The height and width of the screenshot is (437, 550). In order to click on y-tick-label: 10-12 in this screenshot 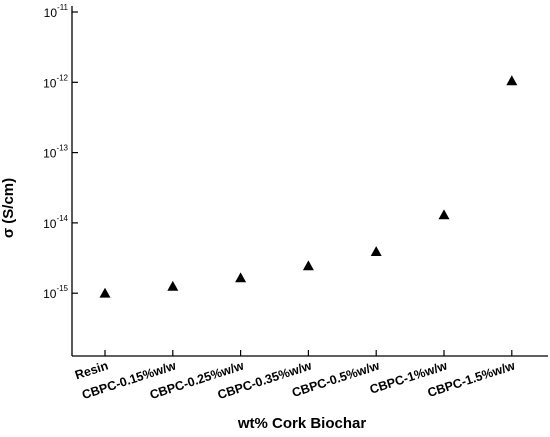, I will do `click(55, 81)`.